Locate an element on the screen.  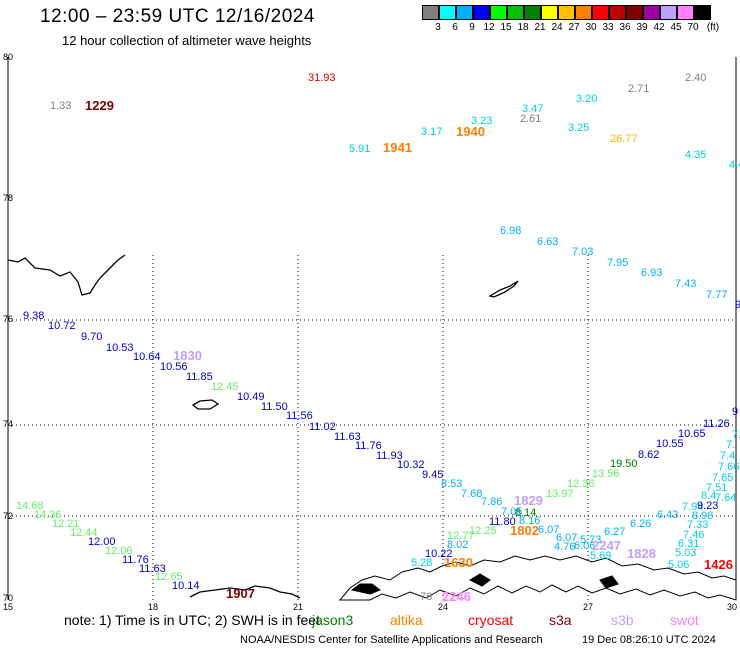
wave-height-value: 13.56 is located at coordinates (606, 474).